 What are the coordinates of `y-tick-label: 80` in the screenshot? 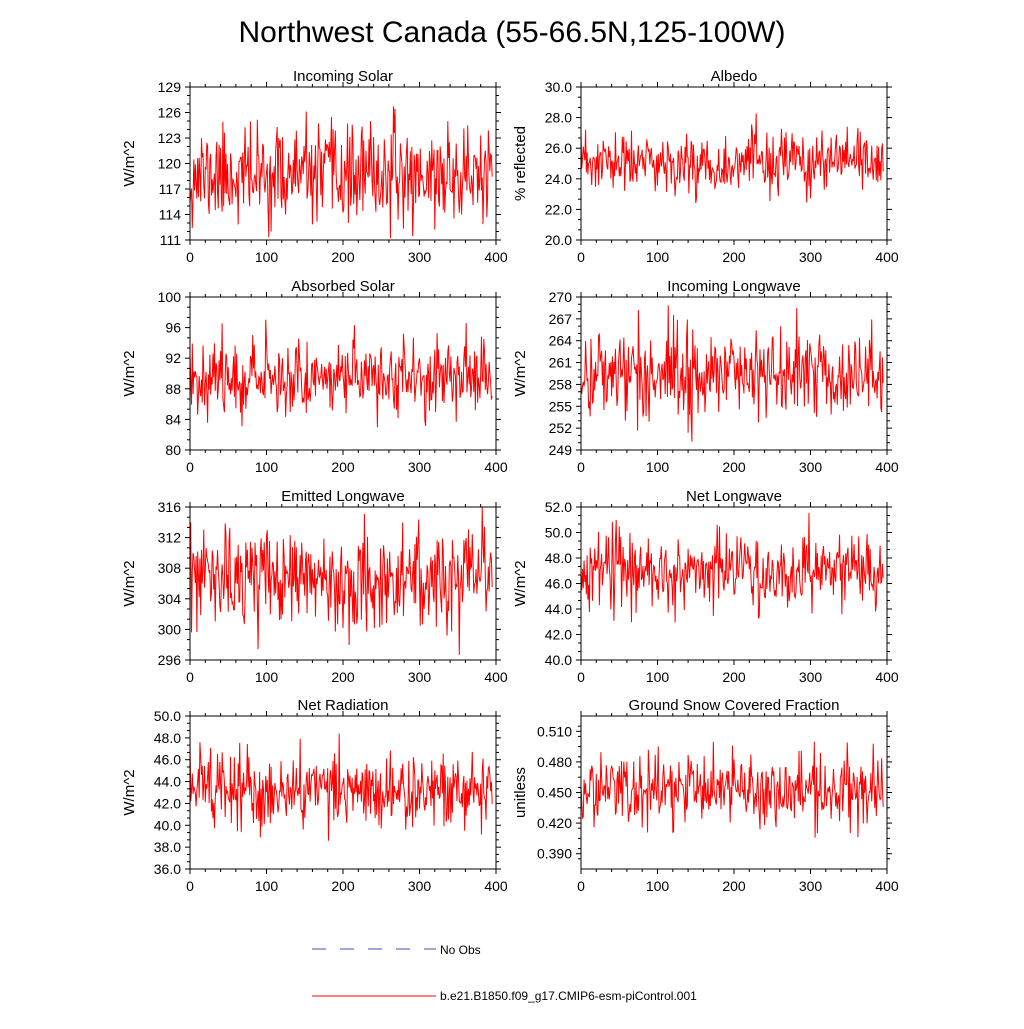 It's located at (173, 450).